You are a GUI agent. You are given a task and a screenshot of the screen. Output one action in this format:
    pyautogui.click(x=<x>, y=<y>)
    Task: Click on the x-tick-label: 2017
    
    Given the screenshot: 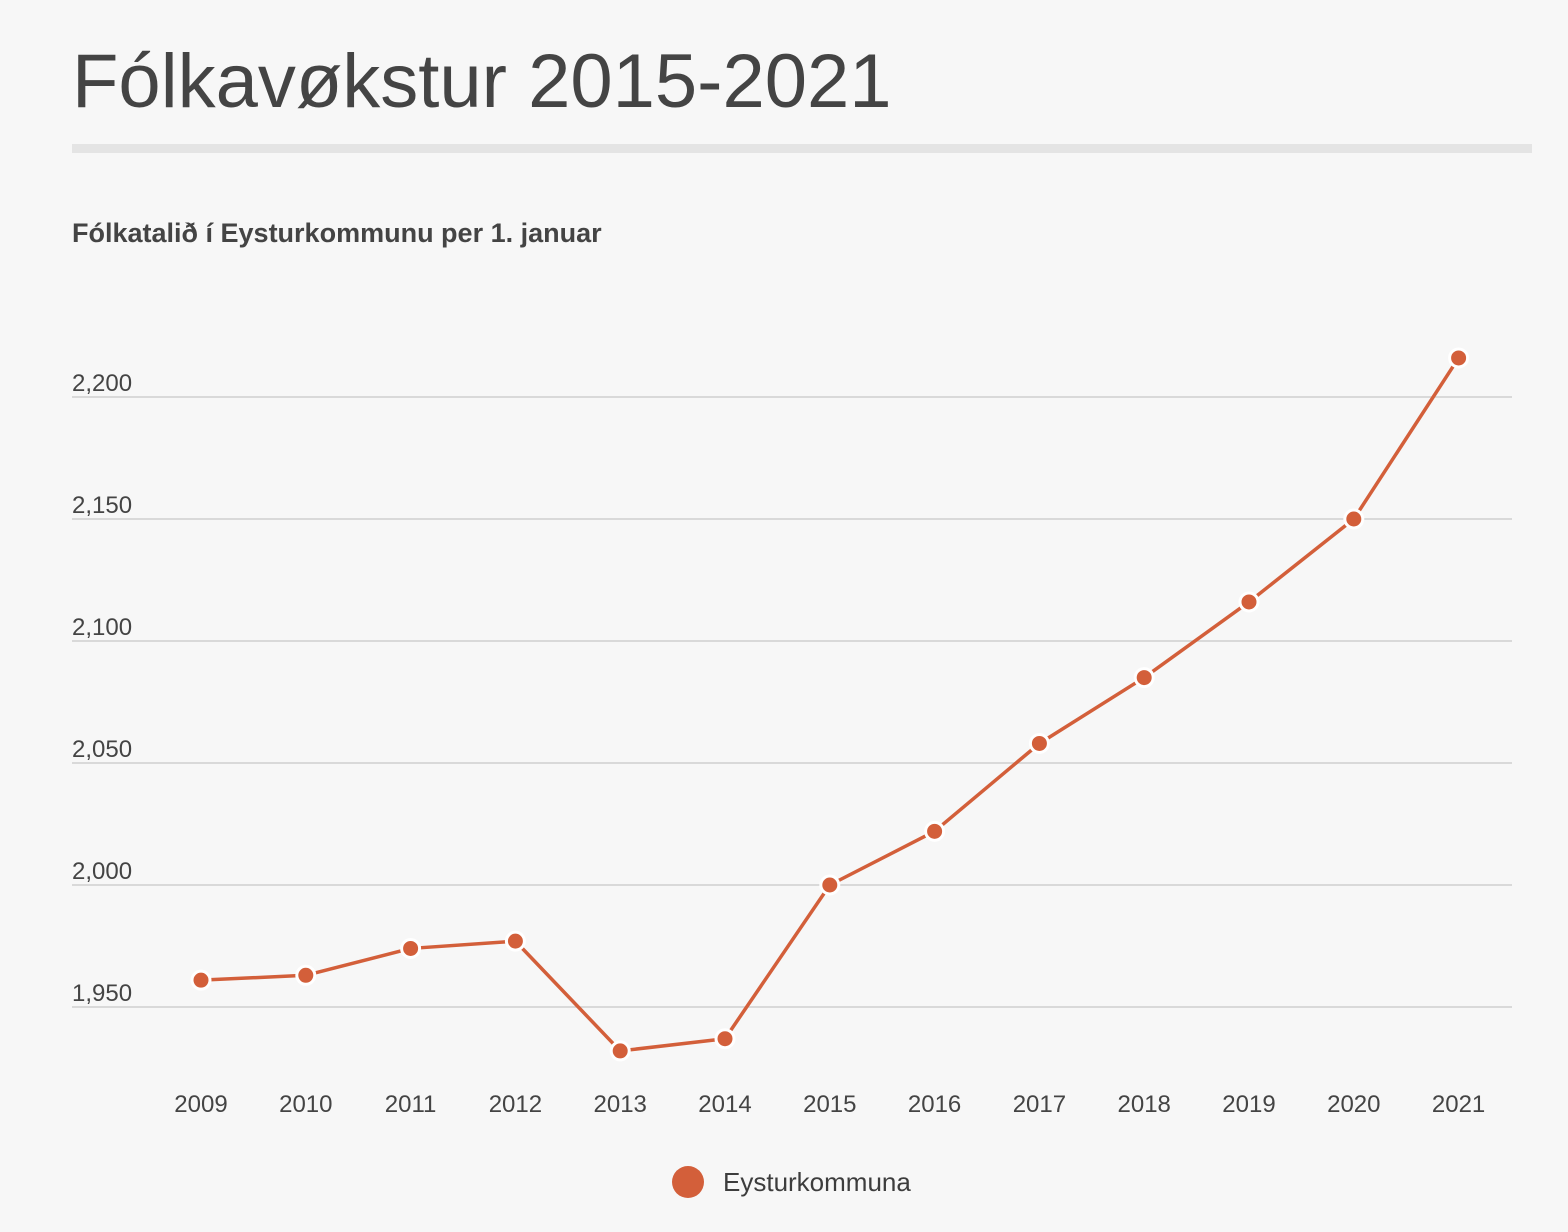 What is the action you would take?
    pyautogui.click(x=1039, y=1104)
    